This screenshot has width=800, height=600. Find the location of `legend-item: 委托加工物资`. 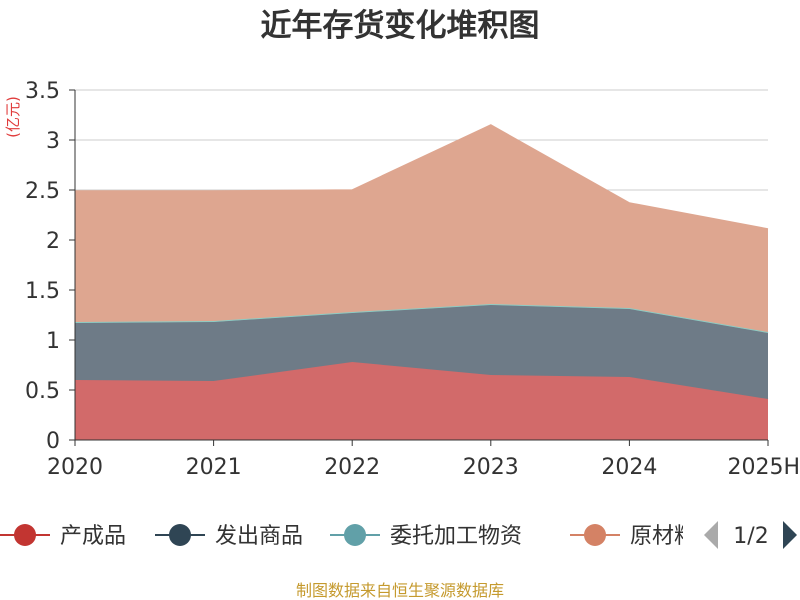

legend-item: 委托加工物资 is located at coordinates (426, 536).